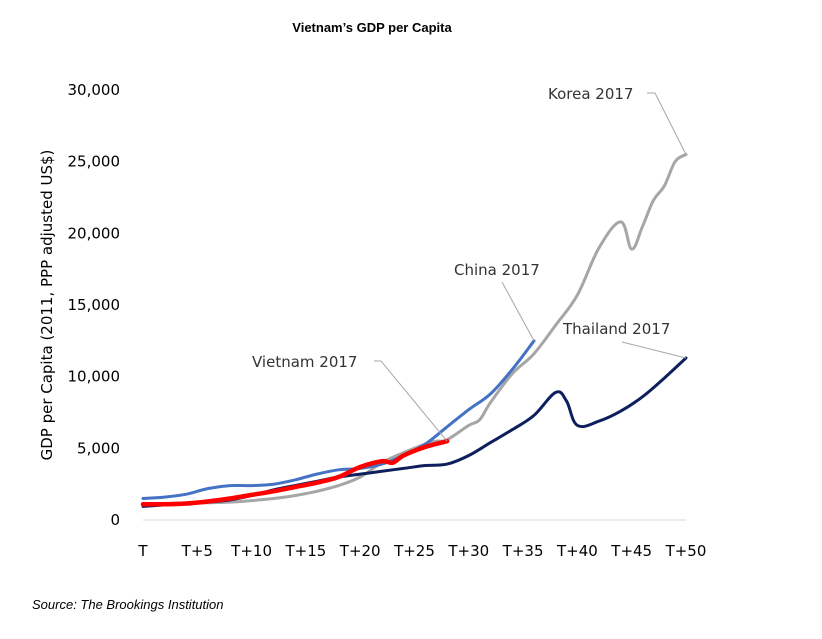 The width and height of the screenshot is (822, 639). Describe the element at coordinates (631, 551) in the screenshot. I see `x-tick-label: T+45` at that location.